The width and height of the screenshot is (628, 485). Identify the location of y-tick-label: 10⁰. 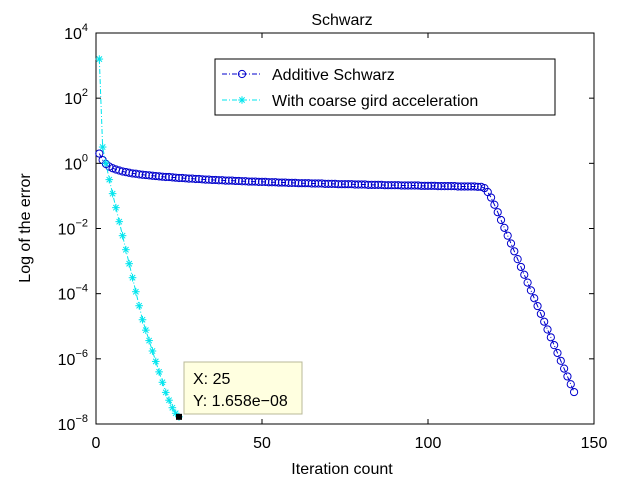
(76, 162).